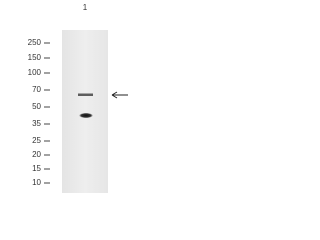 The image size is (320, 240). I want to click on band-upper, so click(85, 94).